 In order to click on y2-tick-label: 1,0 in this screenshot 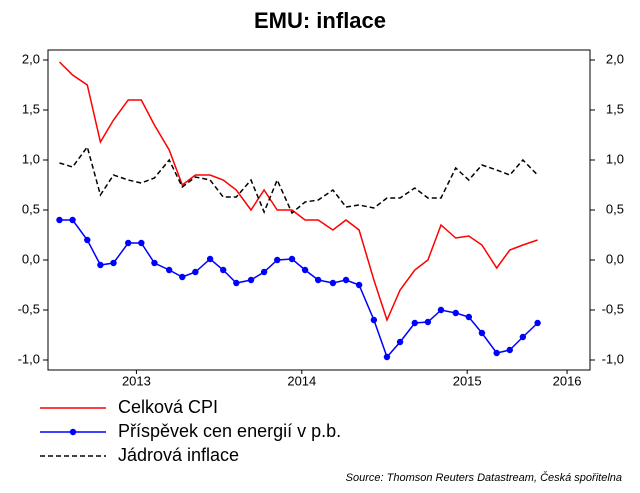, I will do `click(615, 158)`.